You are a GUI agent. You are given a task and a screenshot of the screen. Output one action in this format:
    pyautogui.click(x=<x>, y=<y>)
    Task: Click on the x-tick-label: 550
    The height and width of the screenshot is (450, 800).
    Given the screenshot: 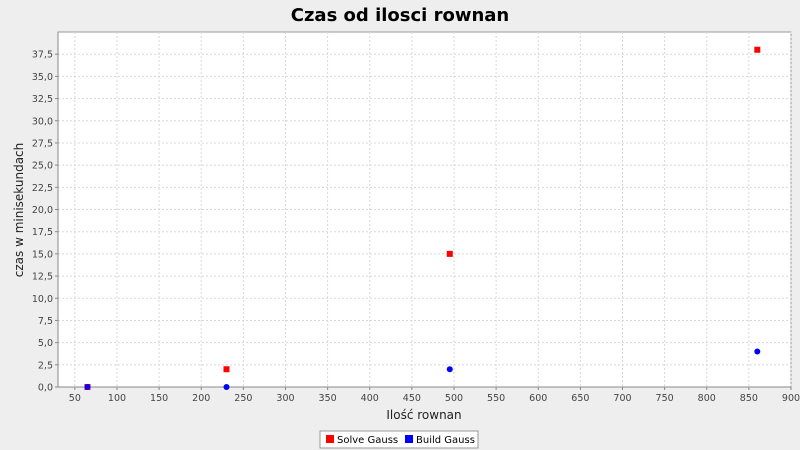 What is the action you would take?
    pyautogui.click(x=496, y=398)
    